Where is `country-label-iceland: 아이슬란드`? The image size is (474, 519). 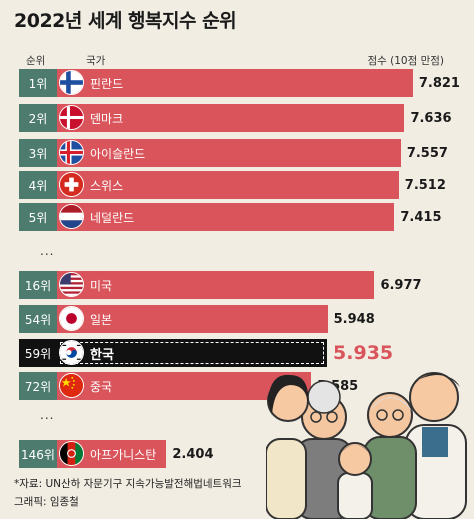 country-label-iceland: 아이슬란드 is located at coordinates (118, 153).